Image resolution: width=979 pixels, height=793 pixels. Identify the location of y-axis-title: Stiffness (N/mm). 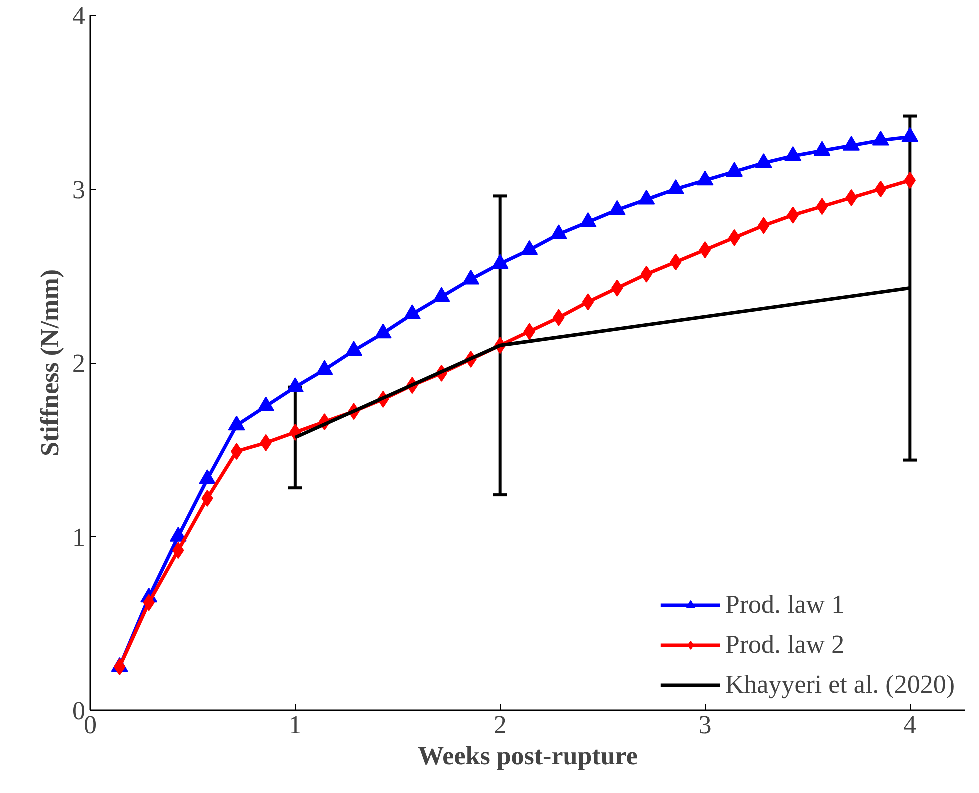
(50, 363).